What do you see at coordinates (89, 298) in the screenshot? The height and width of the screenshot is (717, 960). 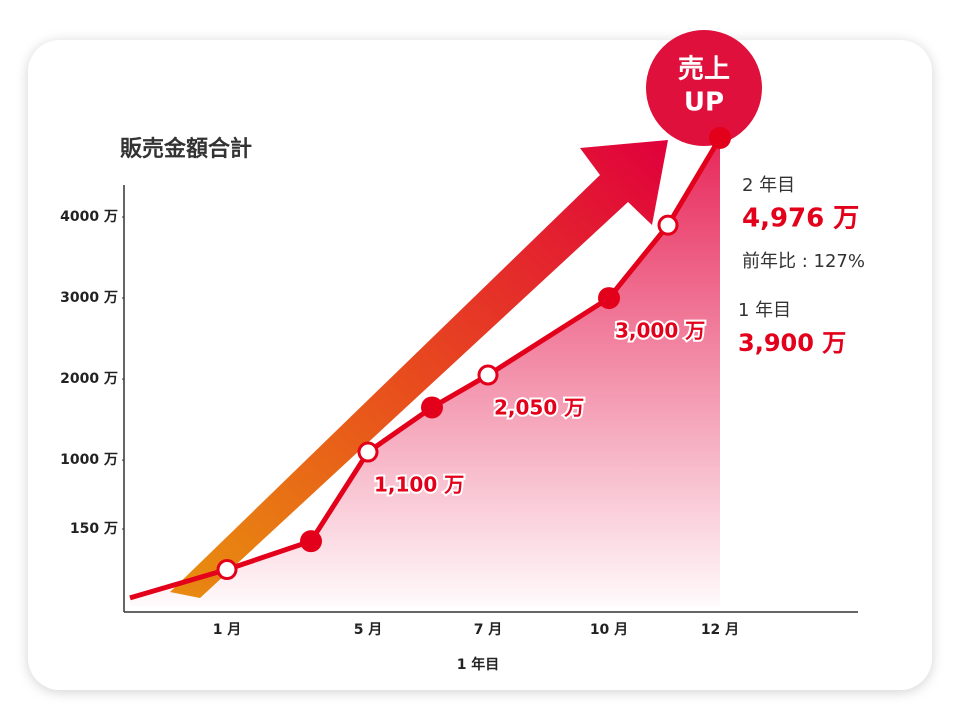 I see `y-tick-label: 3000 万` at bounding box center [89, 298].